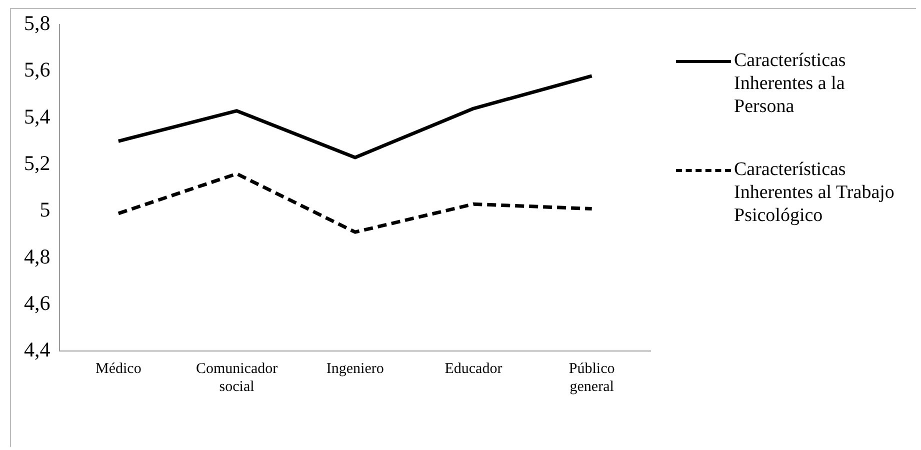 This screenshot has height=450, width=921. Describe the element at coordinates (591, 377) in the screenshot. I see `x-tick-label: Público general` at that location.